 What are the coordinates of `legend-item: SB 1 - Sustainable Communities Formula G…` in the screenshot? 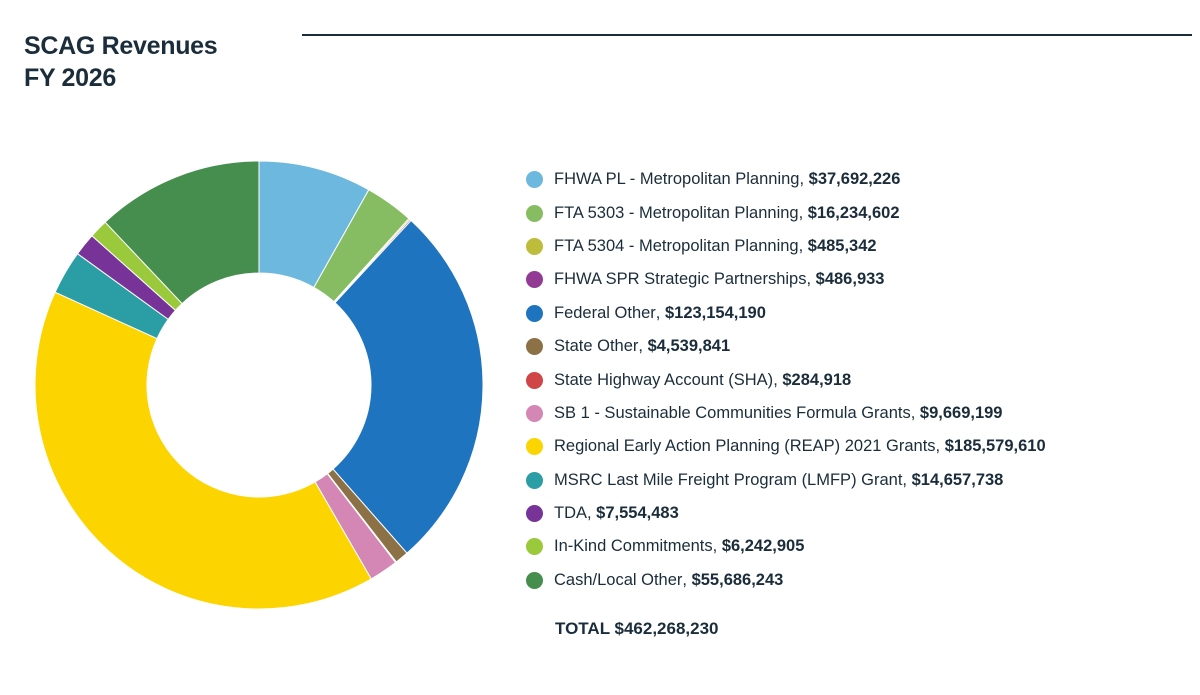 It's located at (786, 413).